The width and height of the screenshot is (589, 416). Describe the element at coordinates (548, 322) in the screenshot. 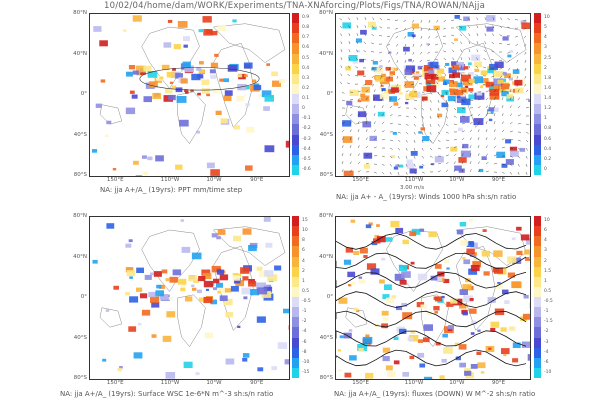

I see `colorbar-label: -1.5` at that location.